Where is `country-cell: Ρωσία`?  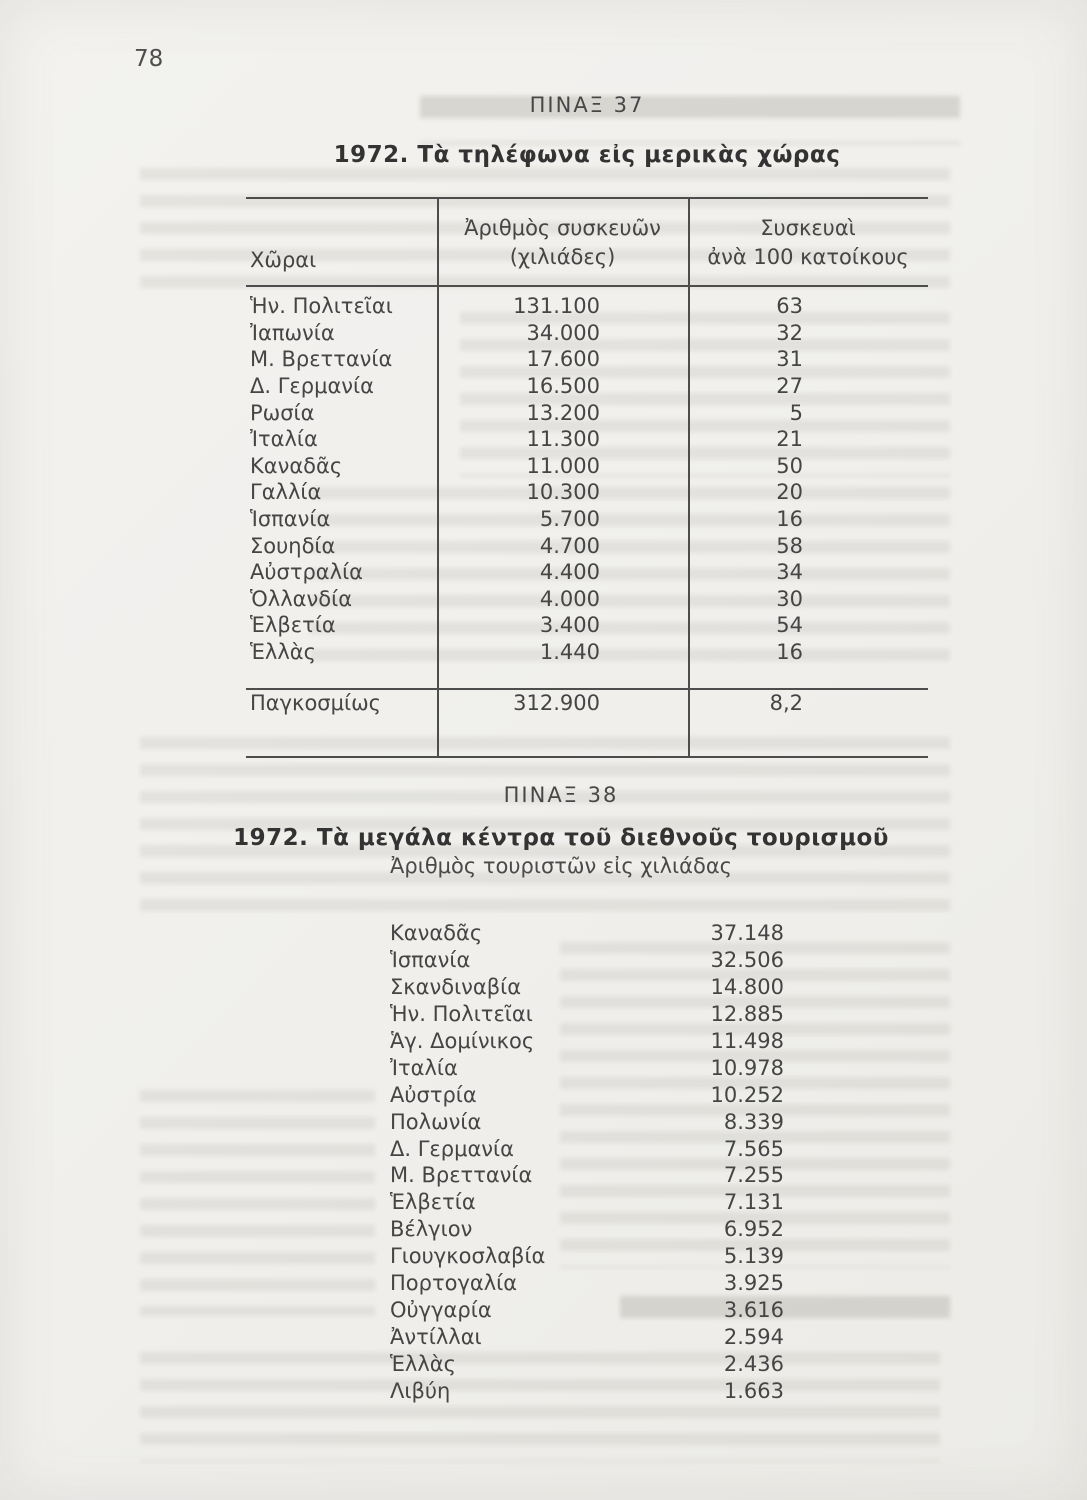 country-cell: Ρωσία is located at coordinates (282, 412).